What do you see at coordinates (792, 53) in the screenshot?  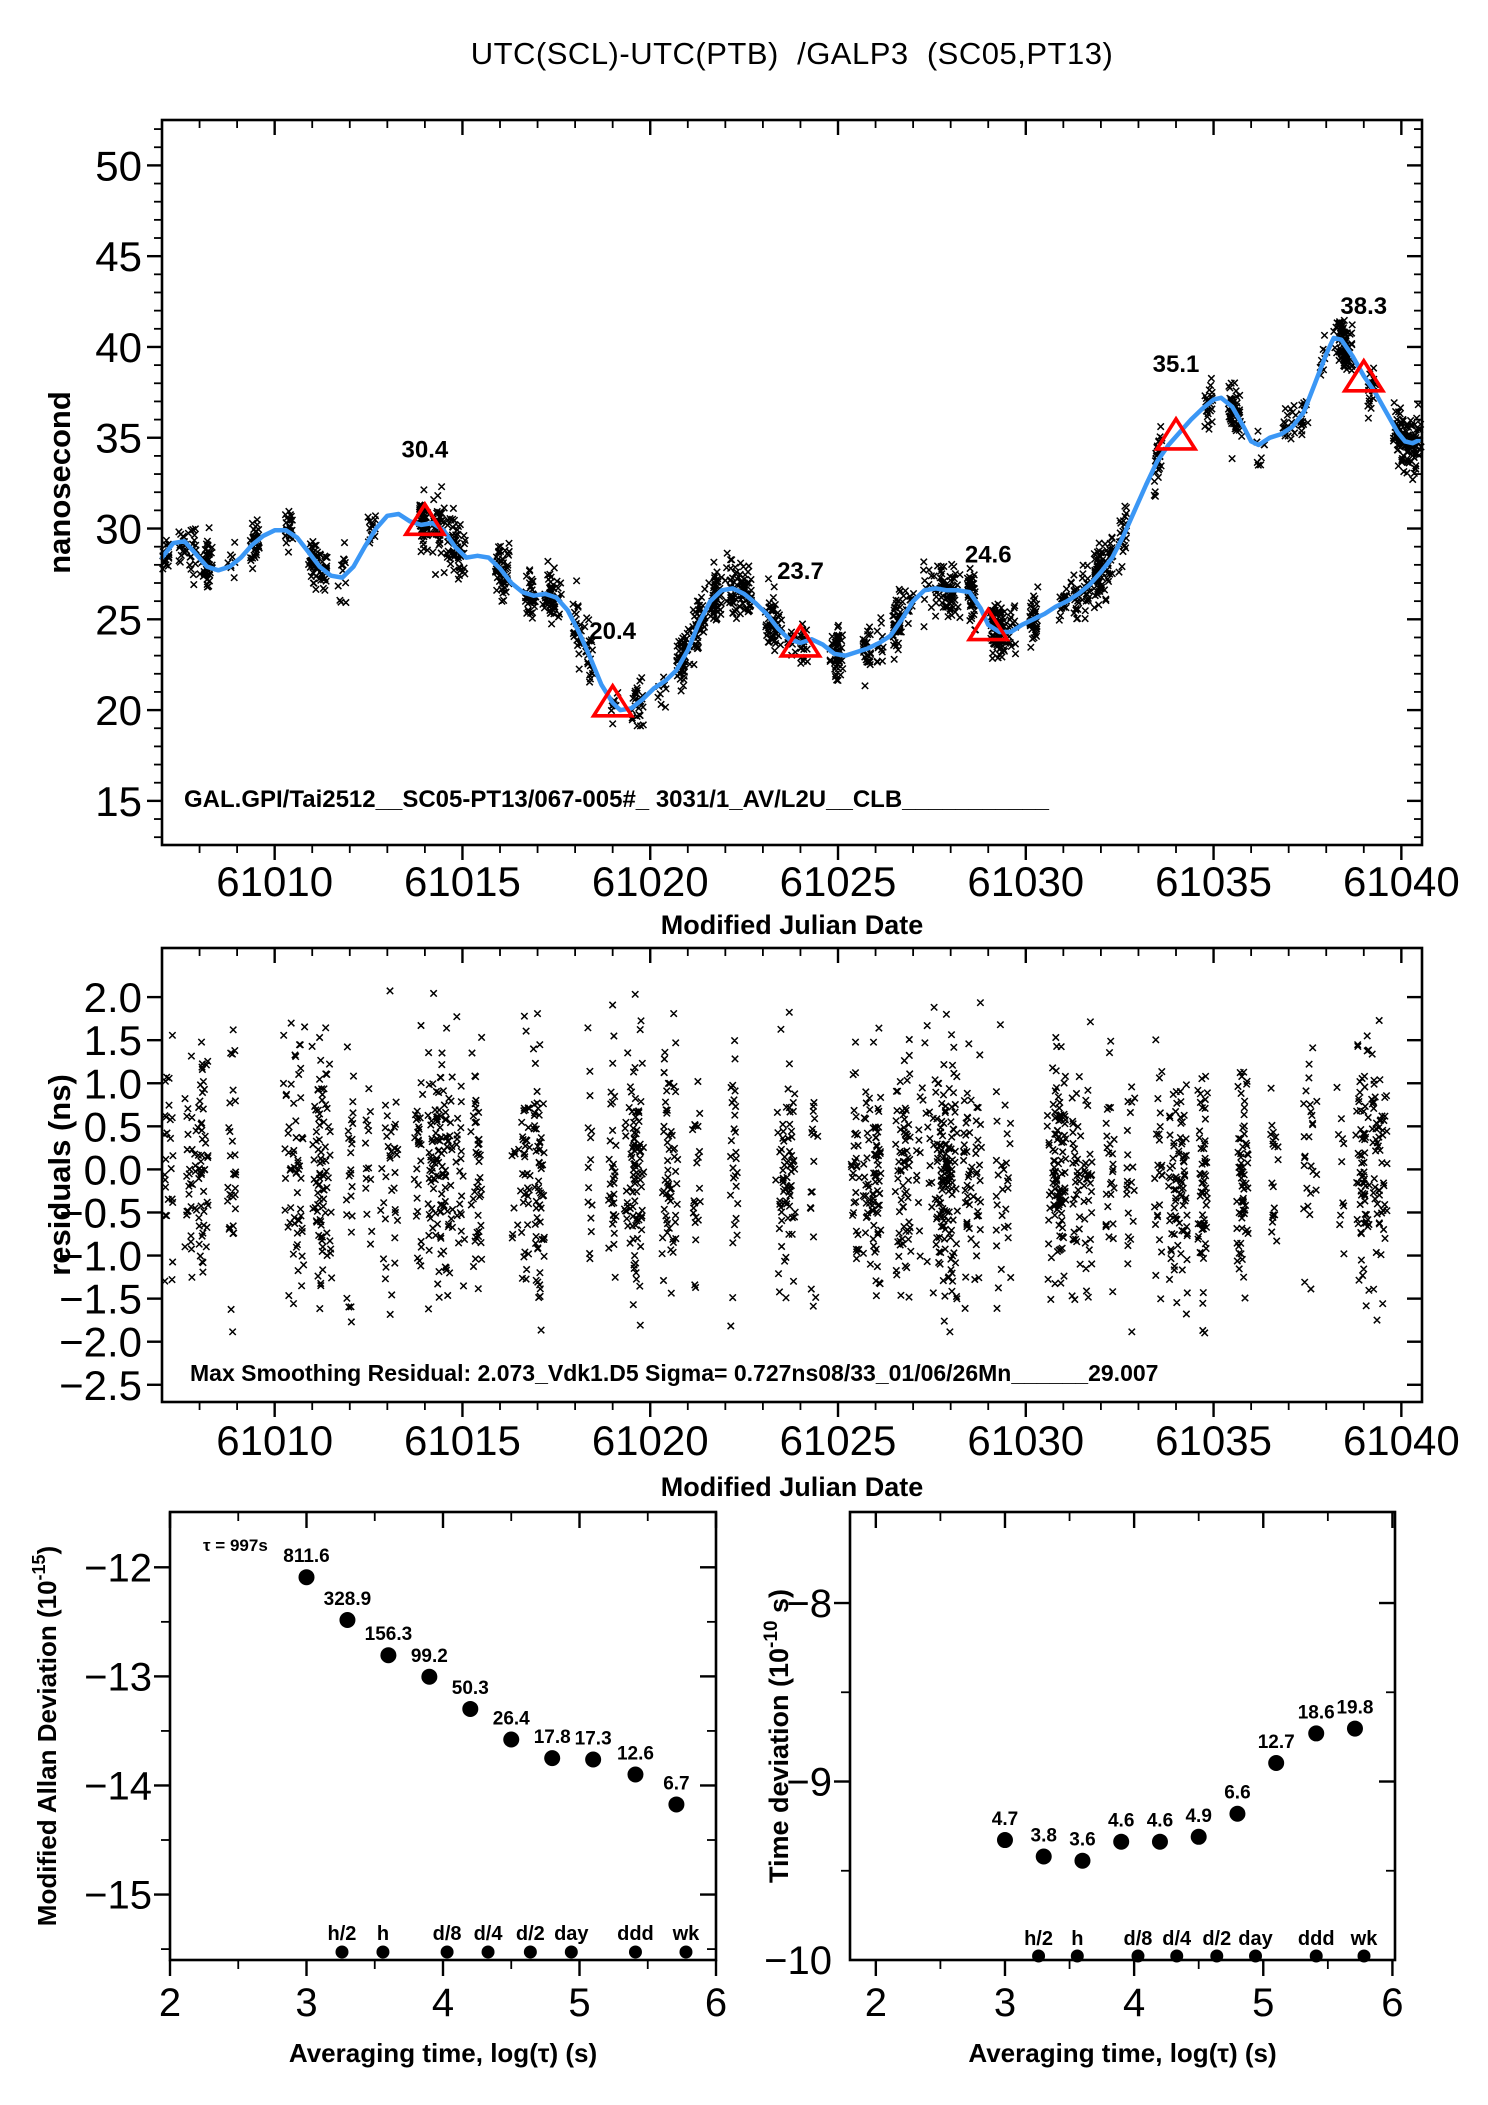 I see `figure-title: UTC(SCL)-UTC(PTB) /GALP3 (SC05,PT13)` at bounding box center [792, 53].